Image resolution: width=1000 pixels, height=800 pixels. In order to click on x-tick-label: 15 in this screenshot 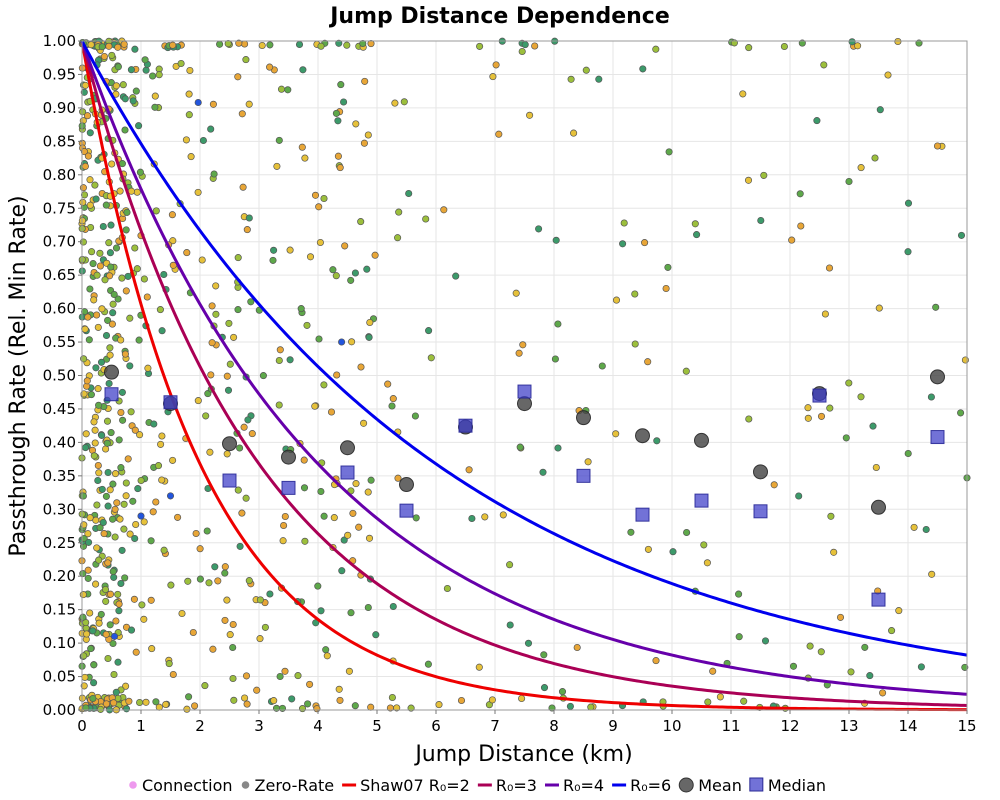, I will do `click(966, 726)`.